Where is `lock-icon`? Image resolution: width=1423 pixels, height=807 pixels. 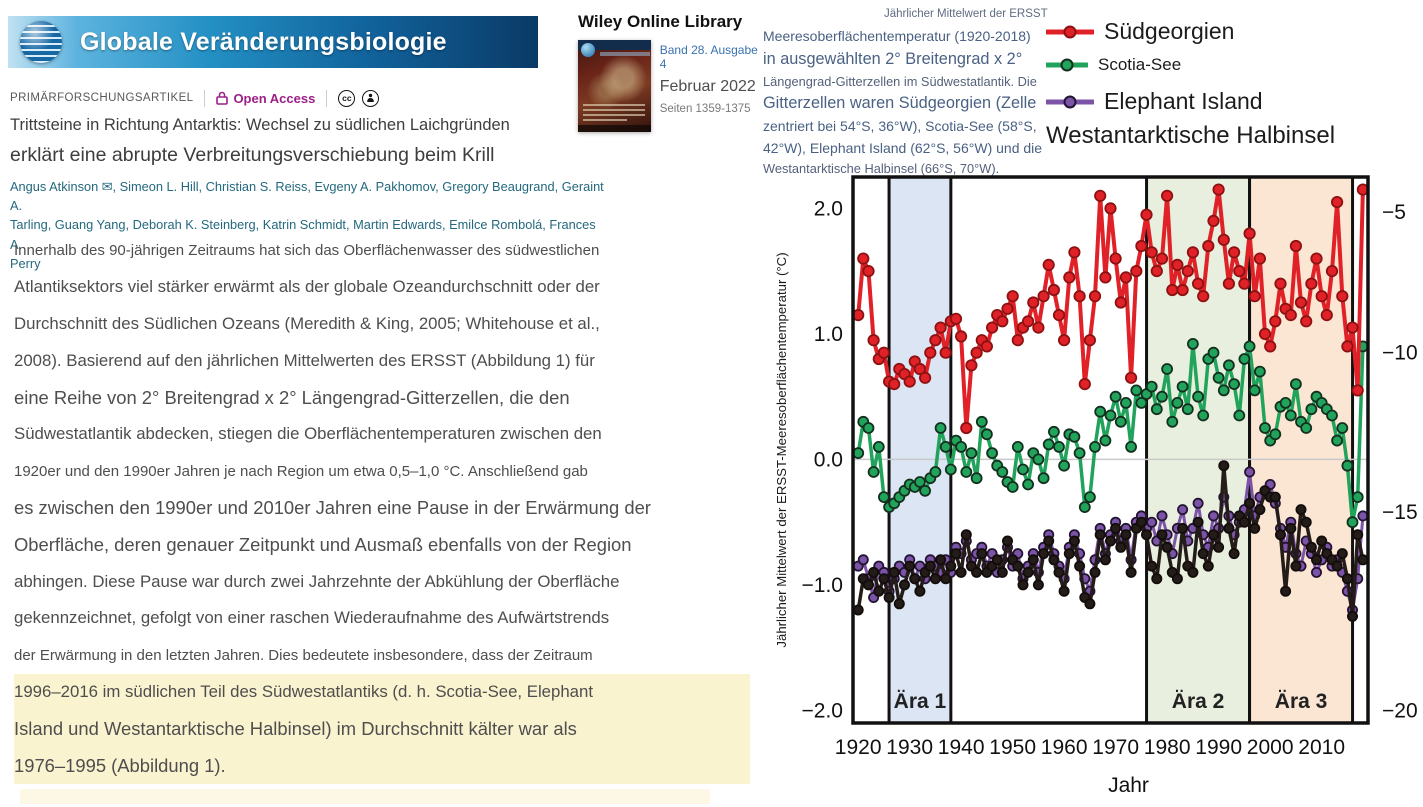
lock-icon is located at coordinates (222, 98).